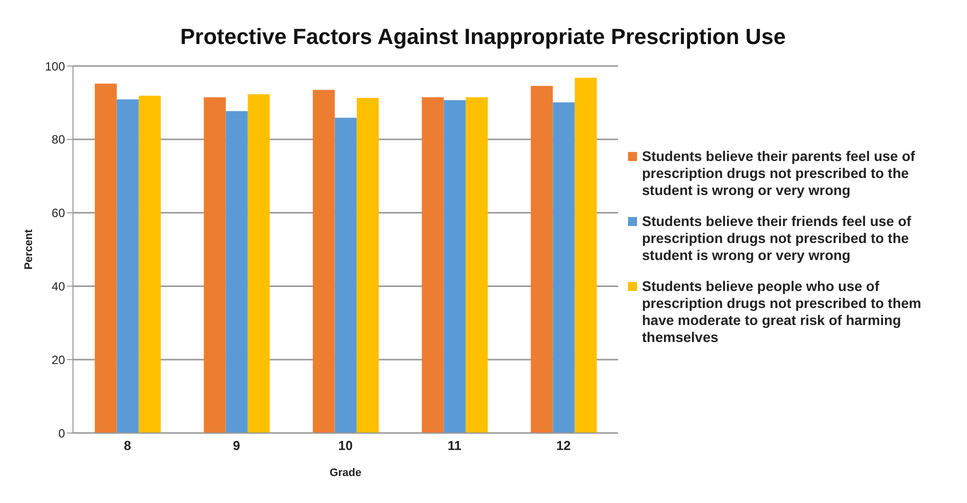 This screenshot has height=503, width=967. I want to click on legend-label: Students believe their parents feel use of prescription drugs not prescribed to the student is wrong or very wrong, so click(779, 173).